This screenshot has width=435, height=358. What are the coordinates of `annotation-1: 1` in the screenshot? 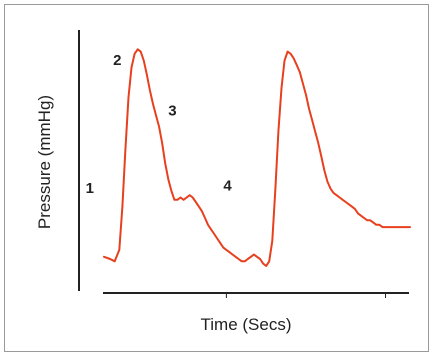 It's located at (90, 188).